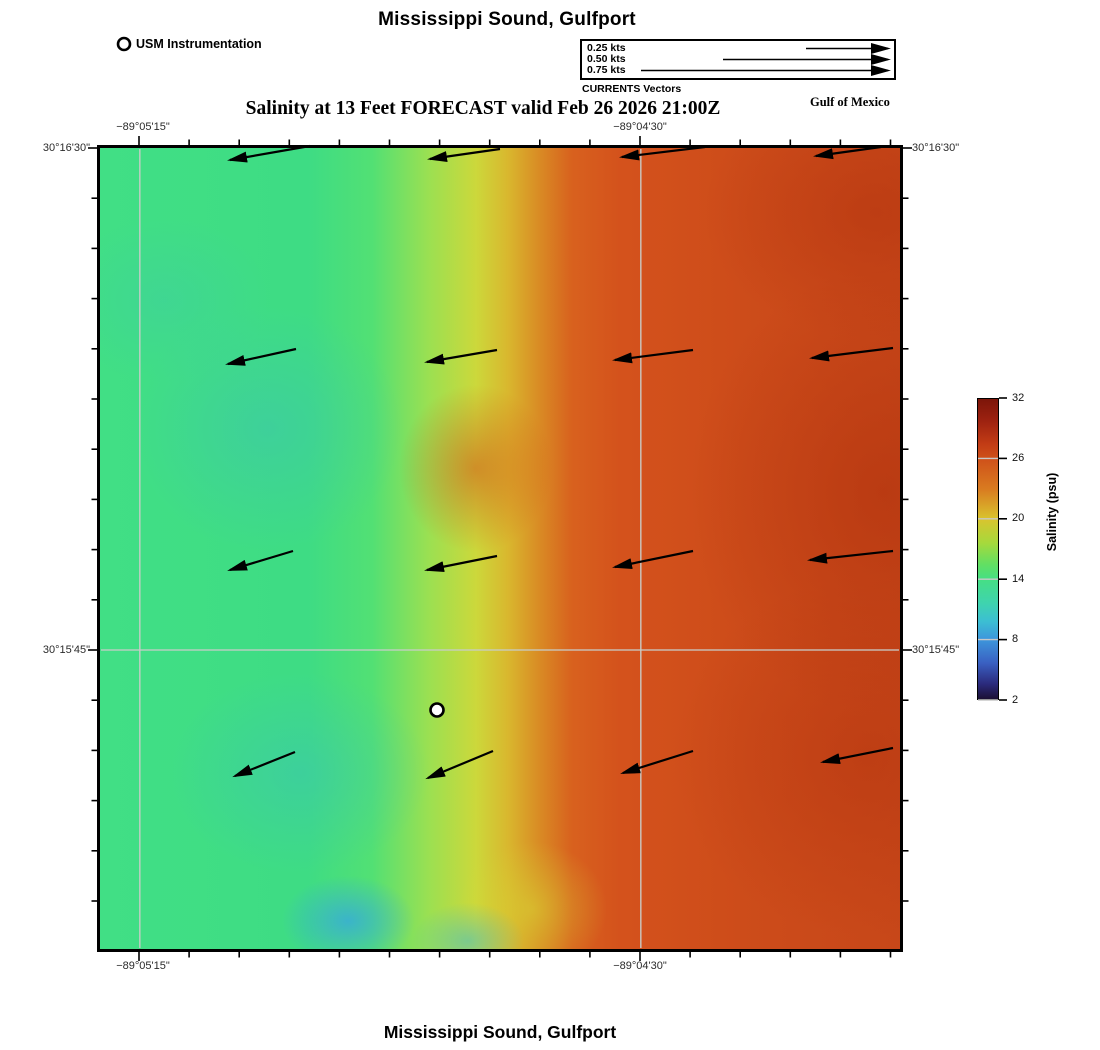  I want to click on colorbar-tick-label: 14, so click(1018, 578).